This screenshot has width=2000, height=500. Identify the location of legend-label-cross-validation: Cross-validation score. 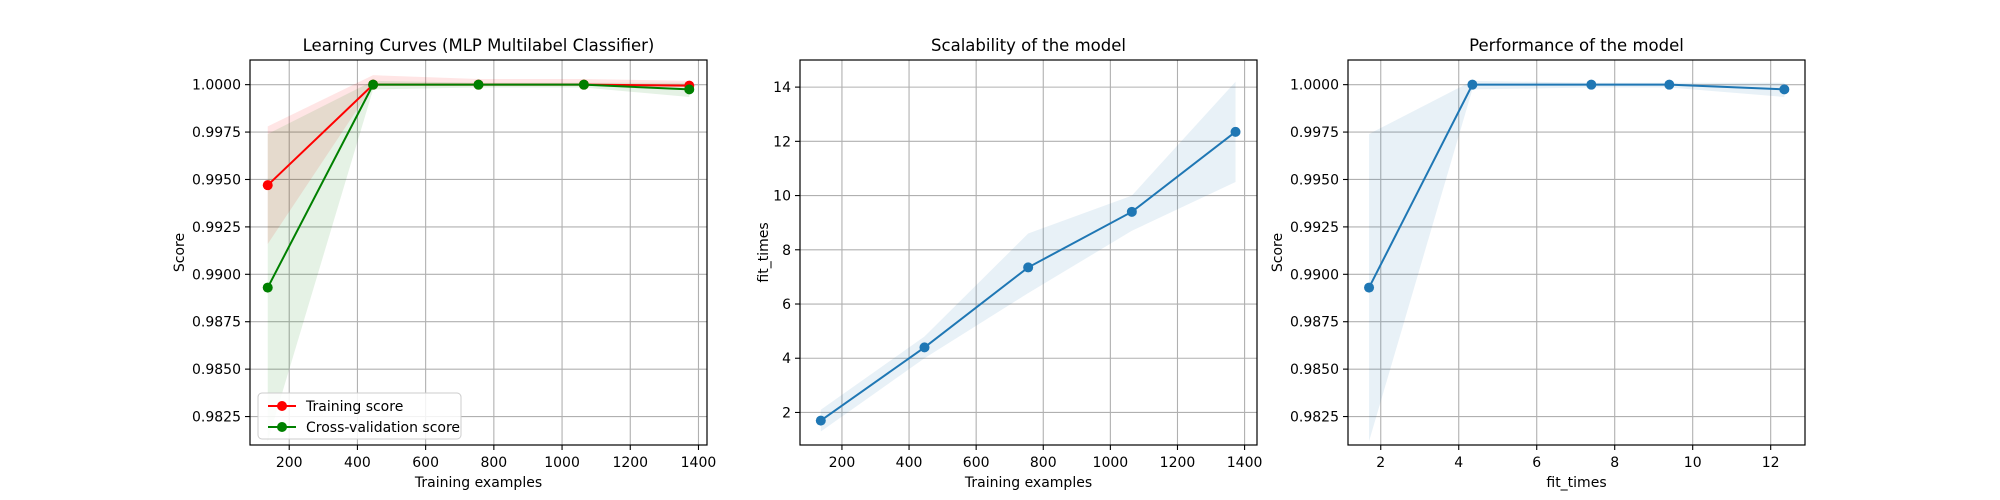
(383, 428).